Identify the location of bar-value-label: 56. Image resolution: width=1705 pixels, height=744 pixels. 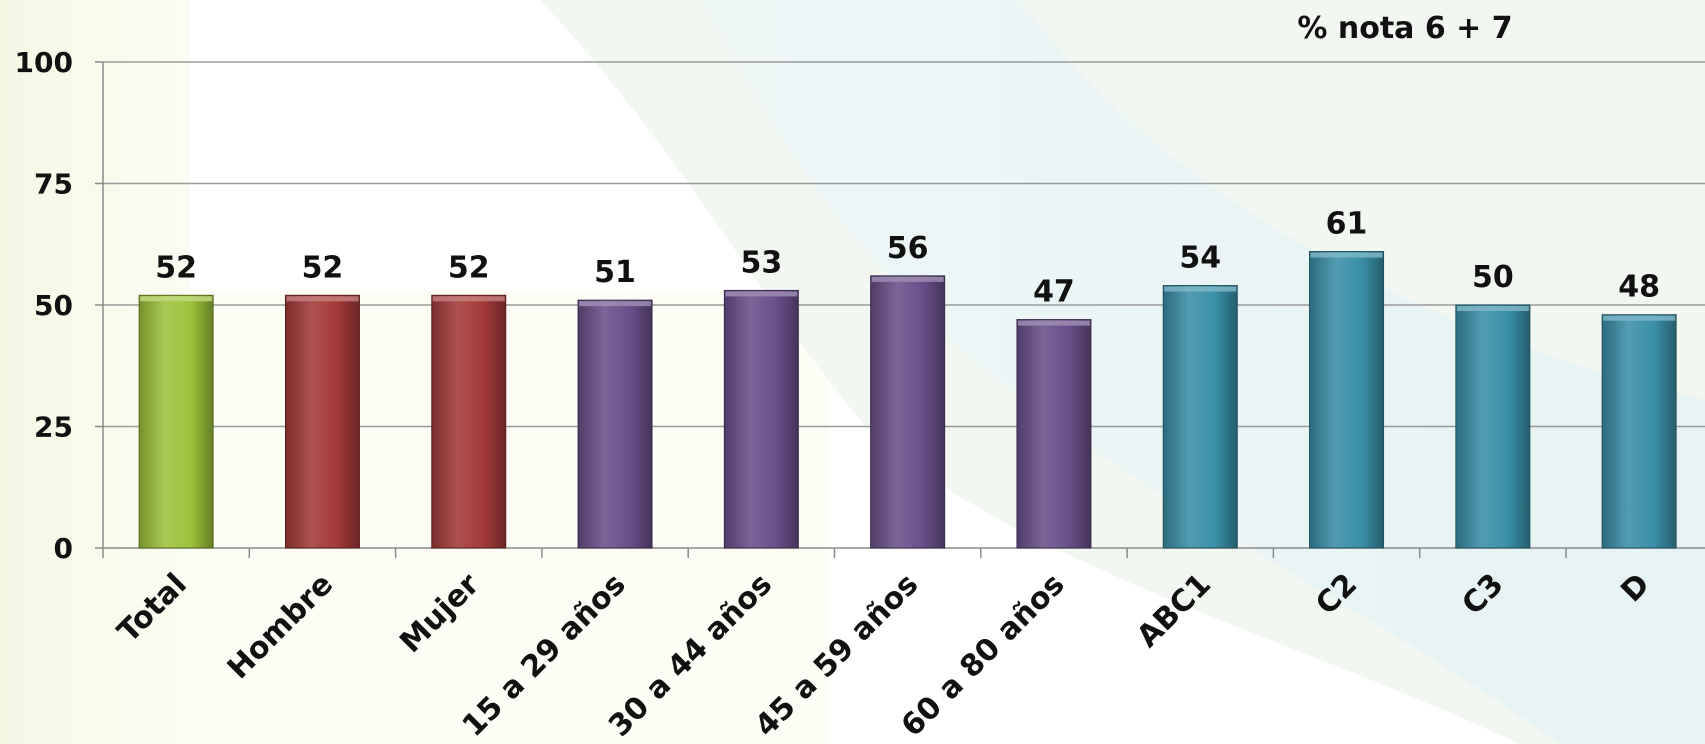
(908, 248).